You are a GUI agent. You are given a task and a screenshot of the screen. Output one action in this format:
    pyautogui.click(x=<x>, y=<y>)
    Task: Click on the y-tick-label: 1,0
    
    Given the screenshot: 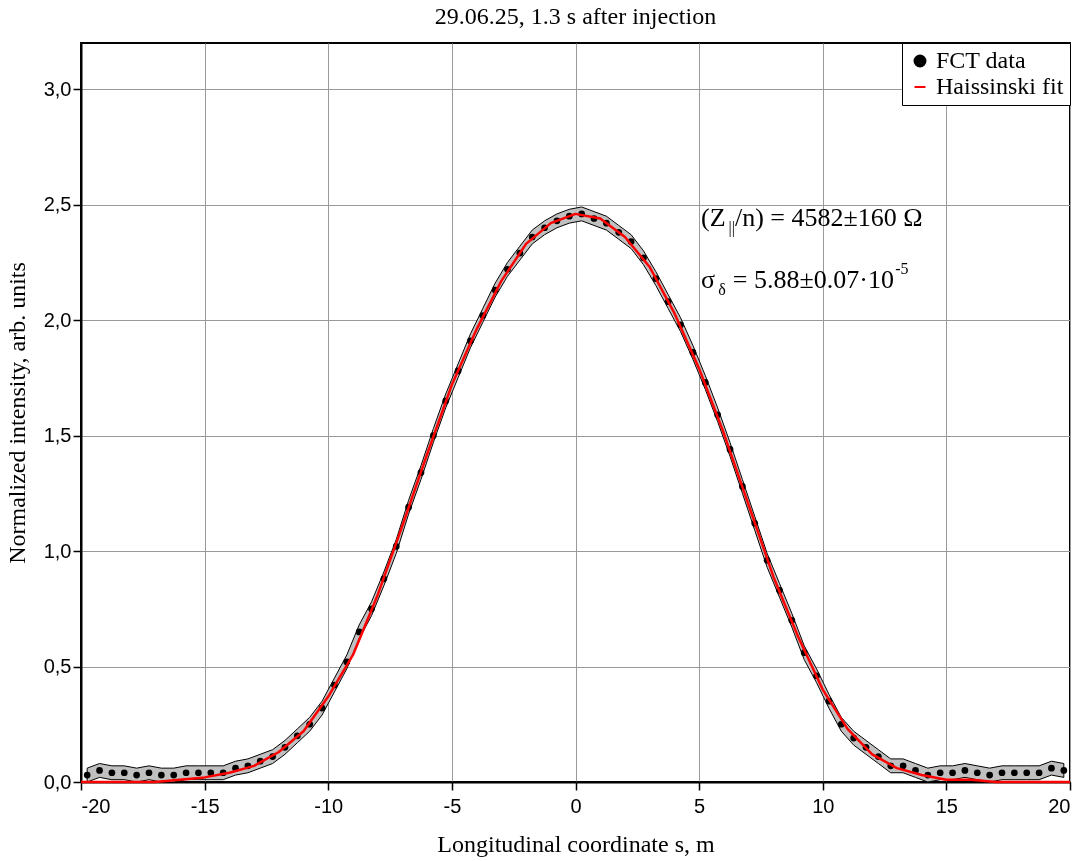 What is the action you would take?
    pyautogui.click(x=57, y=550)
    